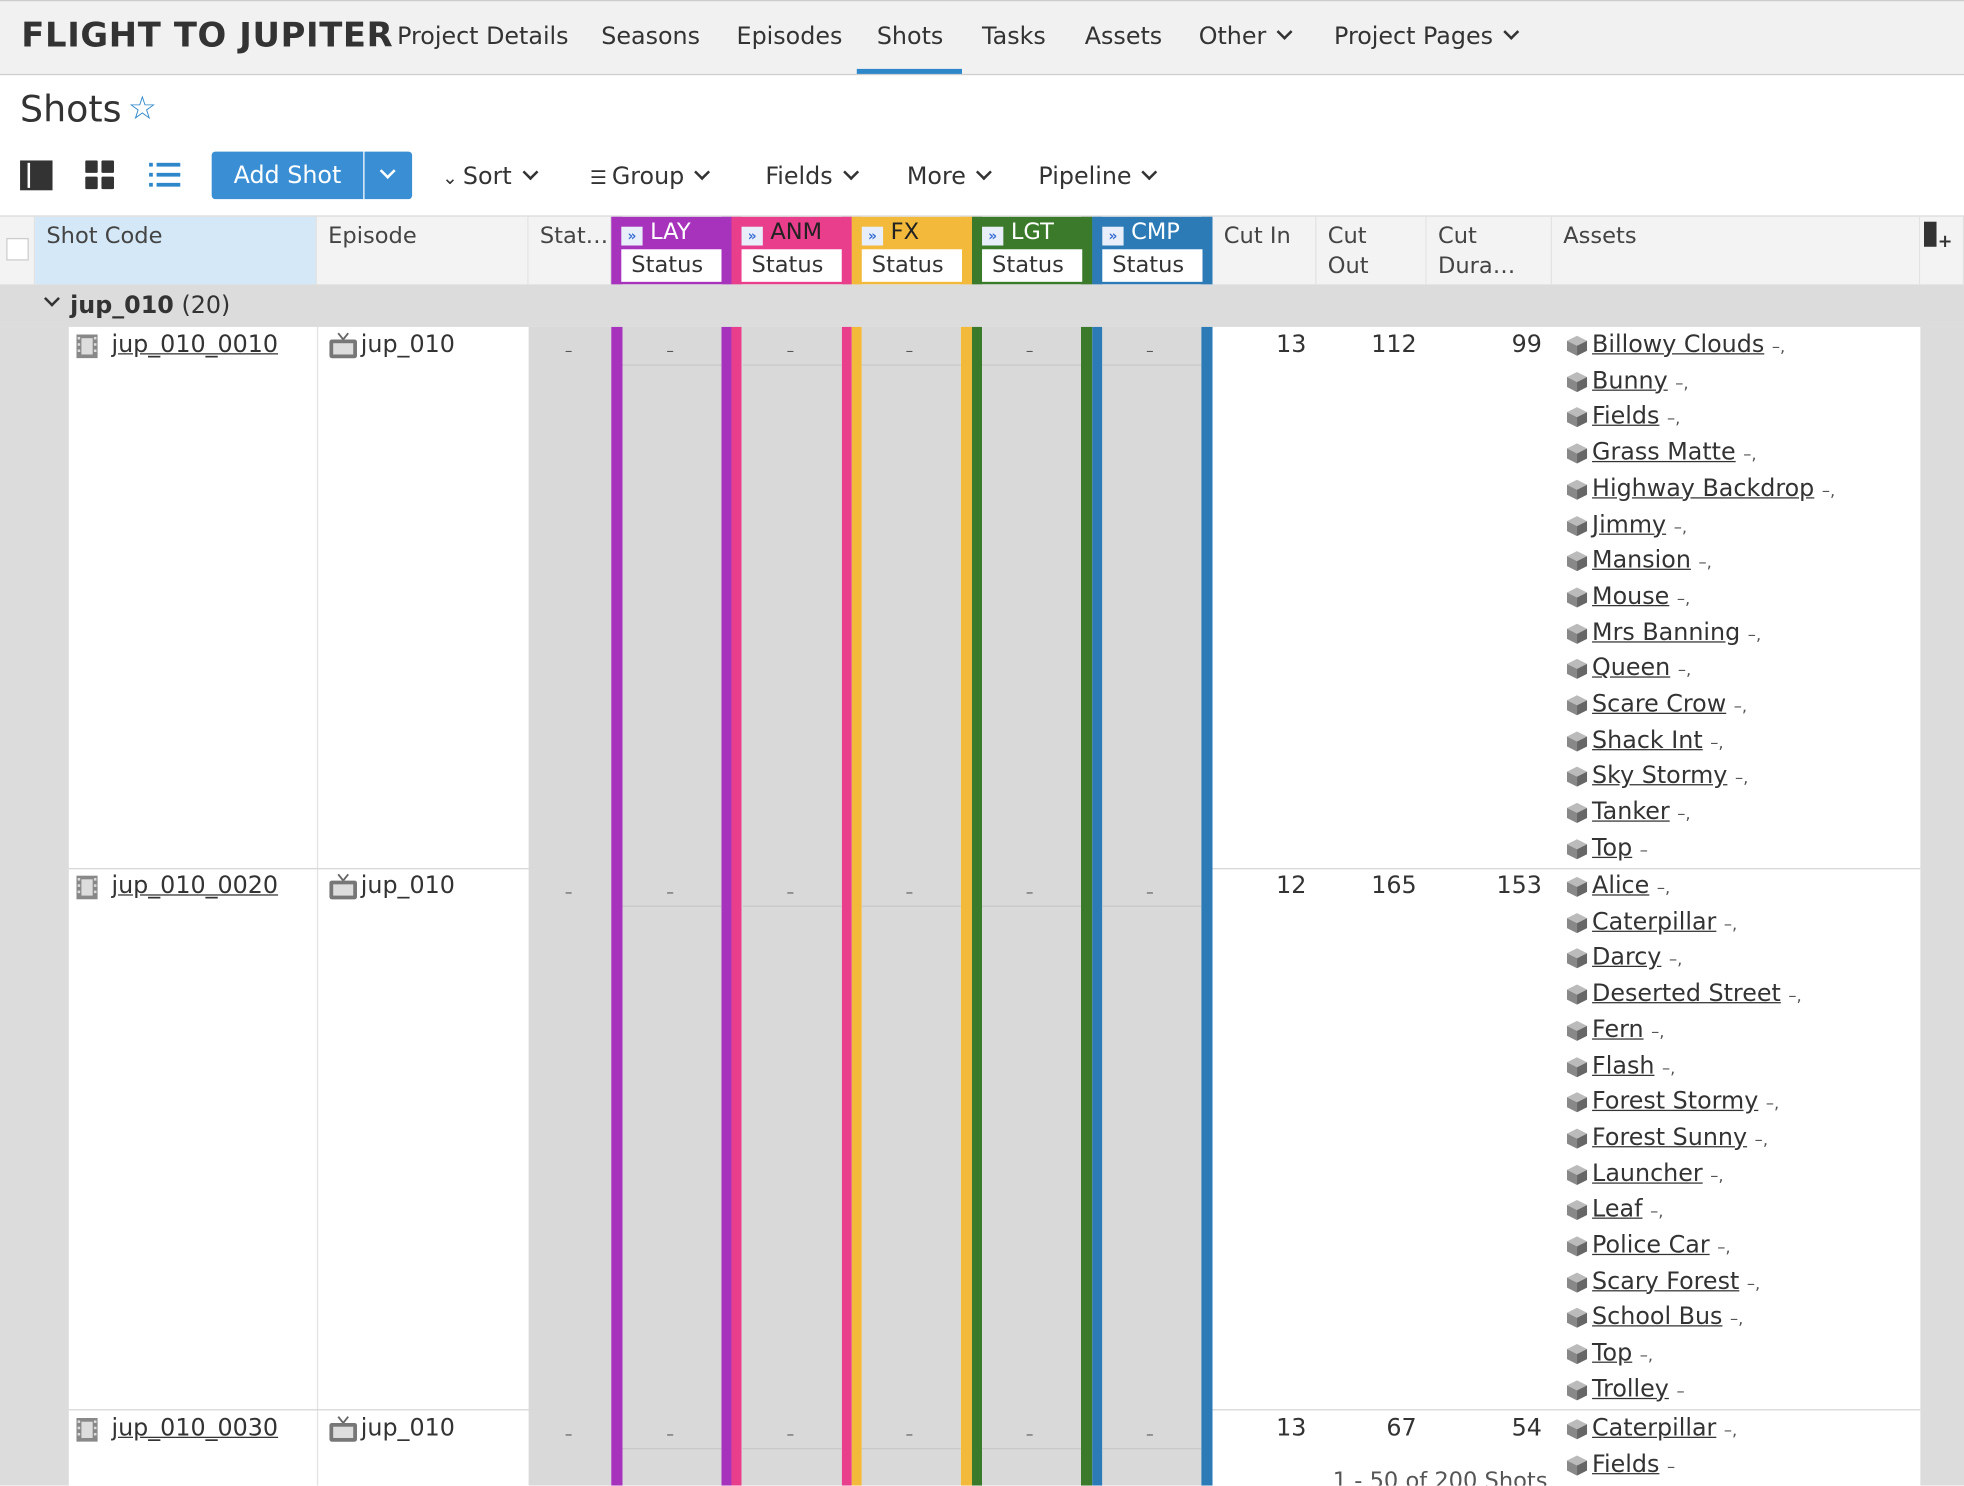 Image resolution: width=1964 pixels, height=1486 pixels. Describe the element at coordinates (671, 265) in the screenshot. I see `lay-status-header: Status` at that location.